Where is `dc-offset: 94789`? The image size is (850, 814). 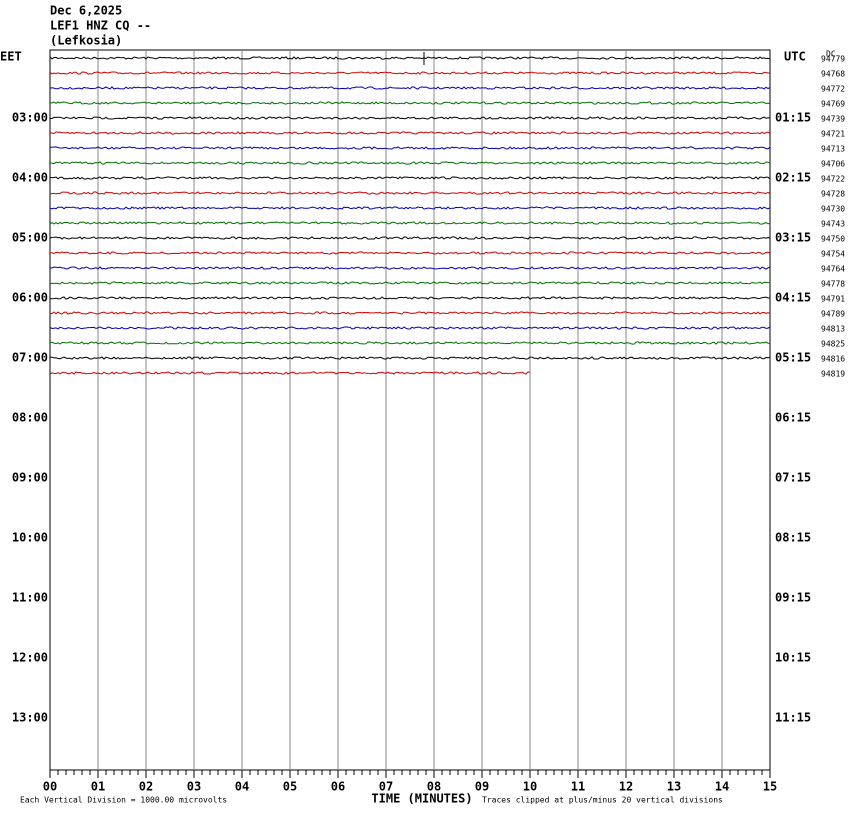 dc-offset: 94789 is located at coordinates (833, 314).